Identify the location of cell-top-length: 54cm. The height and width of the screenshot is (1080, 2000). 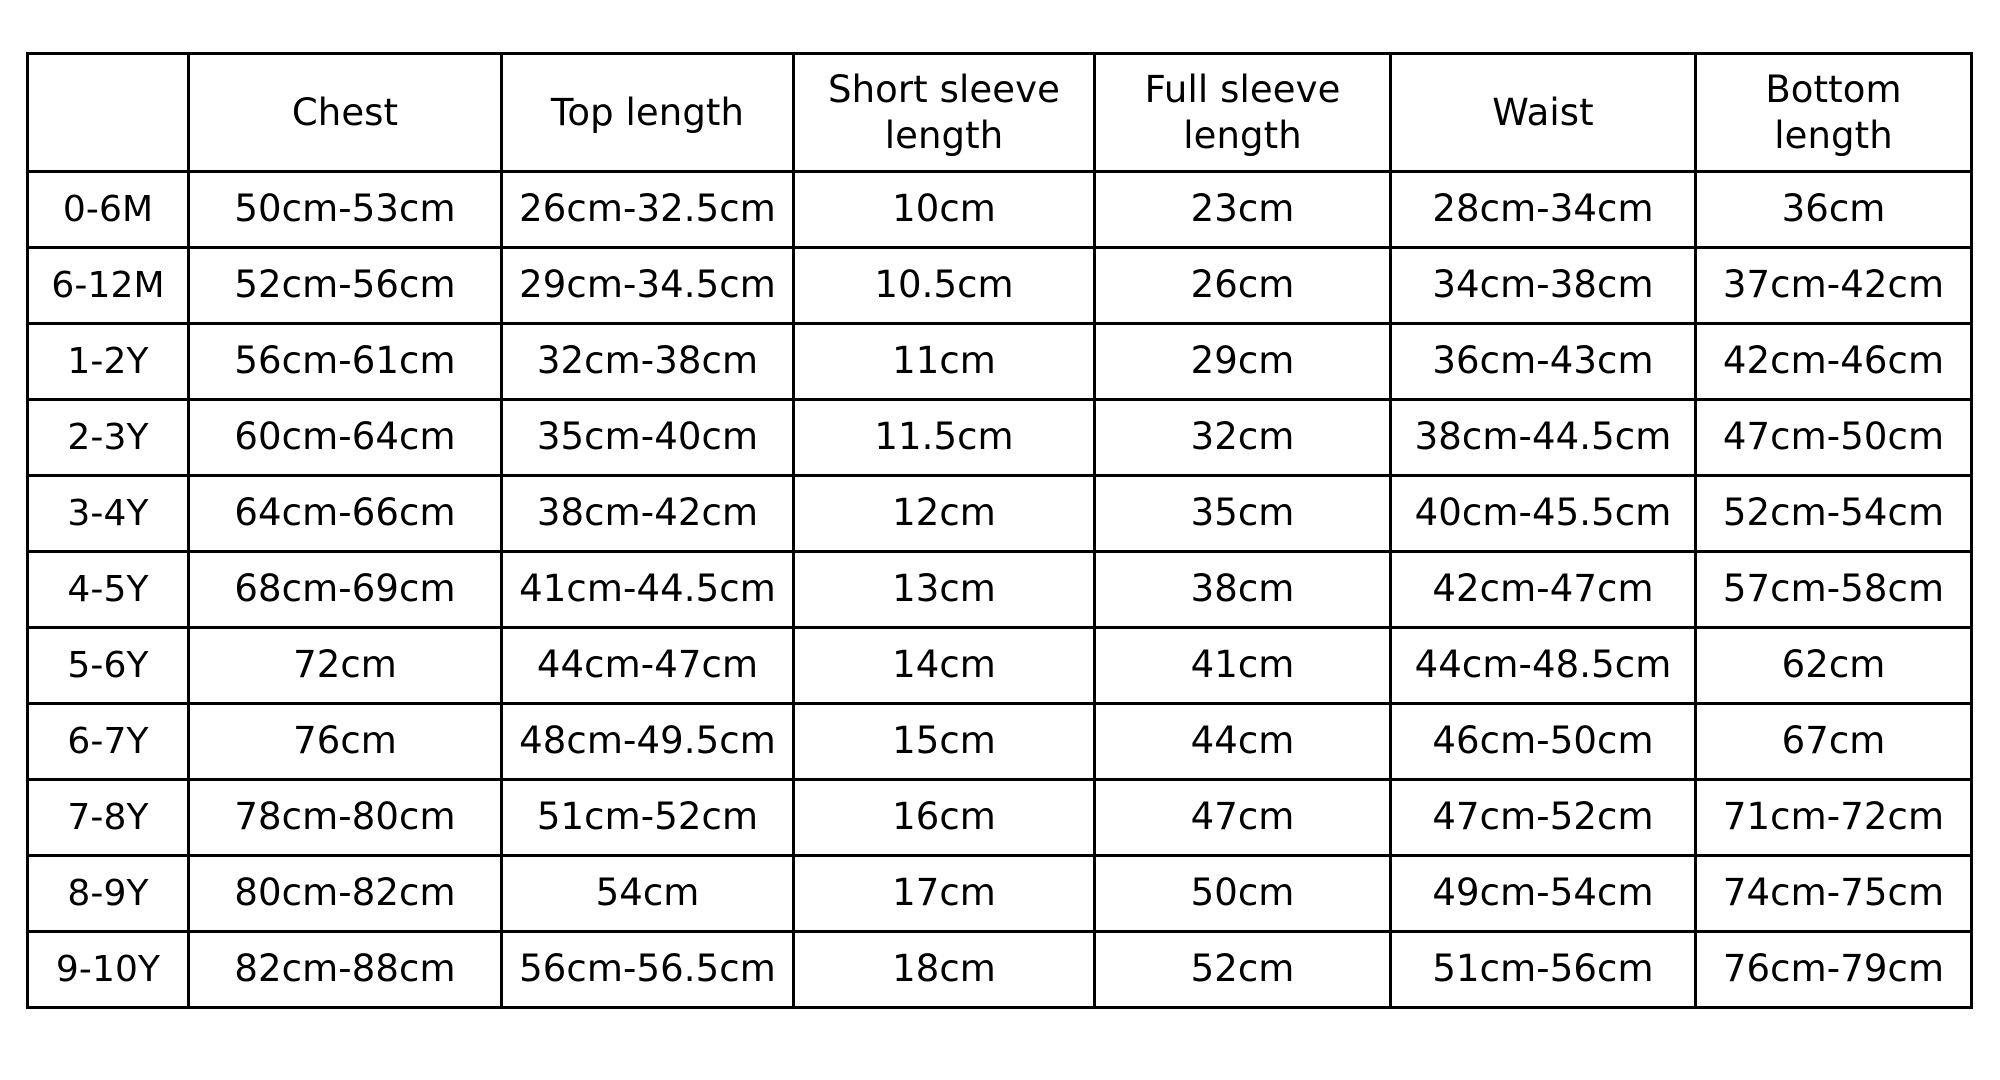
(647, 893).